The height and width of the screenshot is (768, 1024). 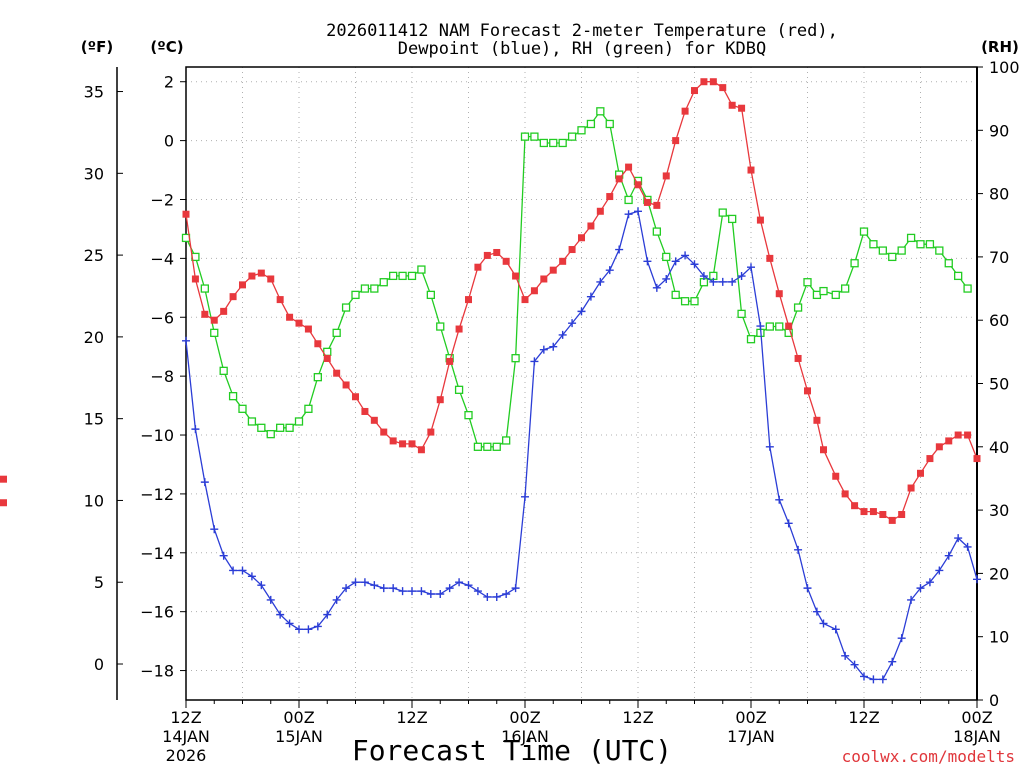 I want to click on rh-tick-label: 80, so click(x=999, y=194).